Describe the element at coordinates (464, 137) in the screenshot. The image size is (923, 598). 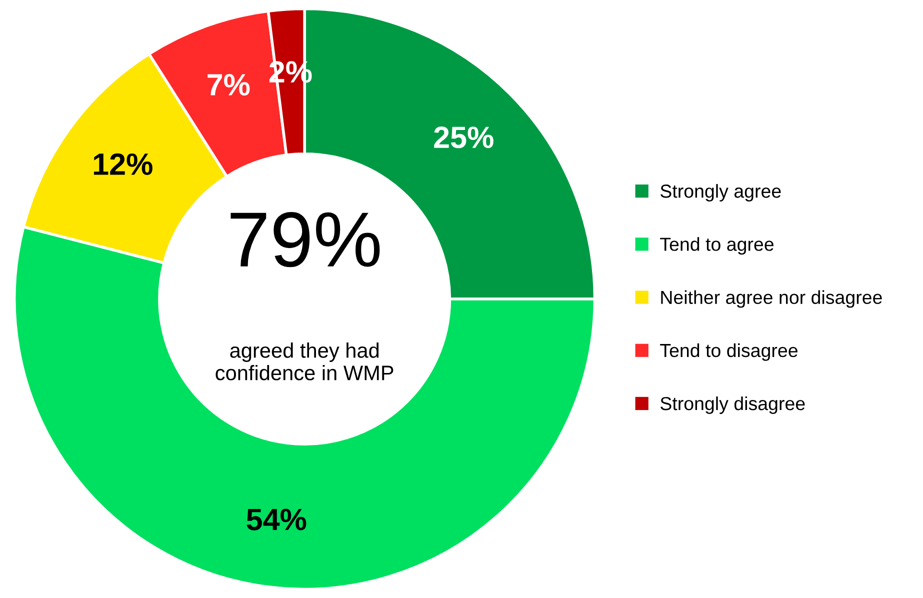
I see `data-label: 25%` at that location.